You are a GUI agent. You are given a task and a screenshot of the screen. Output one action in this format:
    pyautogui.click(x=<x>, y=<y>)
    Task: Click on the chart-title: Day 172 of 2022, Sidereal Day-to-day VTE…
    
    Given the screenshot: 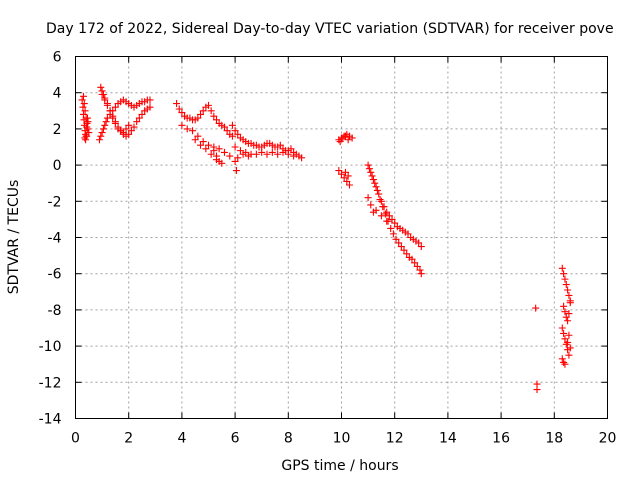 What is the action you would take?
    pyautogui.click(x=330, y=29)
    